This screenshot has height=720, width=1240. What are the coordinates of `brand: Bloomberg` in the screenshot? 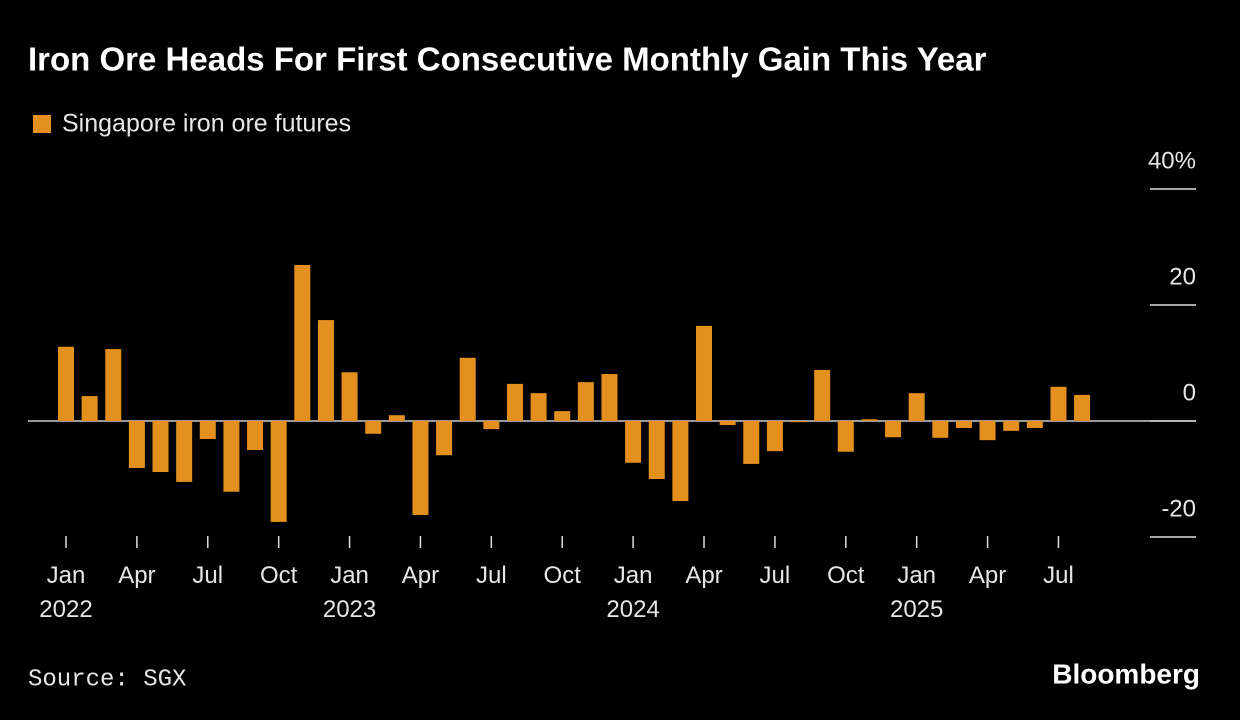 It's located at (1126, 673).